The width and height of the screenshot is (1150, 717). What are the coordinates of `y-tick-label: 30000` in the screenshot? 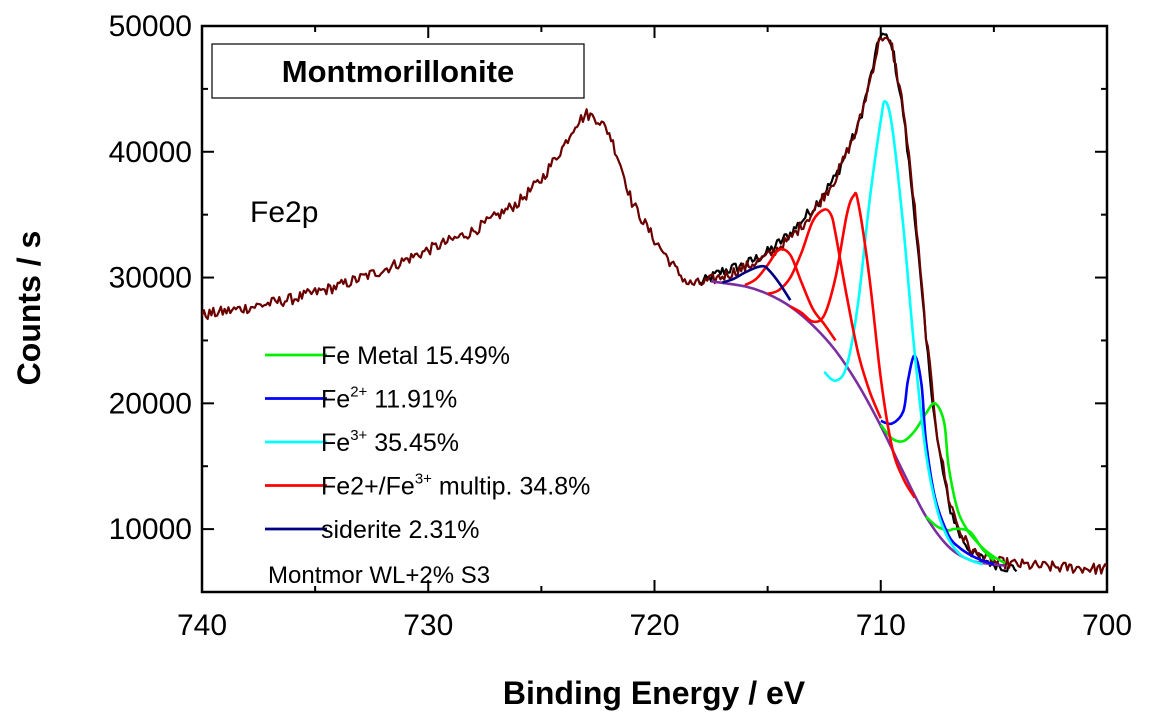 It's located at (150, 278).